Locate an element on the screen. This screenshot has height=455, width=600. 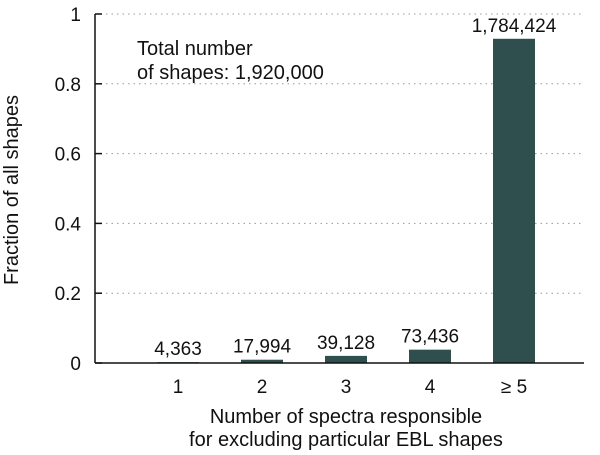
x-axis-label-line-1: Number of spectra responsible is located at coordinates (346, 417).